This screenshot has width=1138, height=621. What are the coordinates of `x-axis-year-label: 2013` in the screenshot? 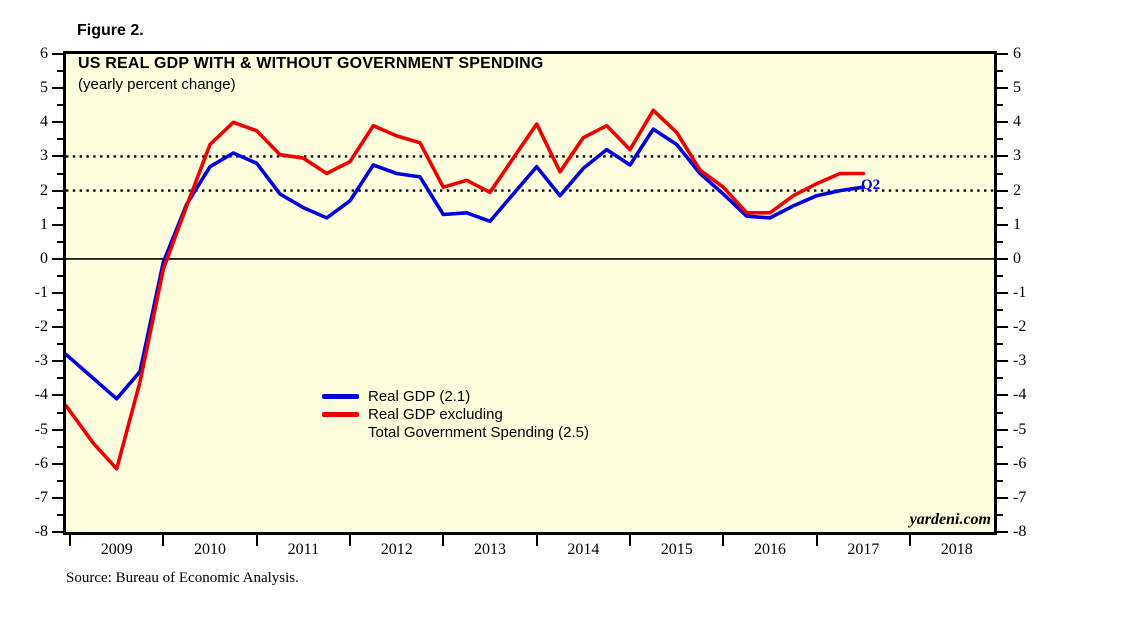 It's located at (490, 549).